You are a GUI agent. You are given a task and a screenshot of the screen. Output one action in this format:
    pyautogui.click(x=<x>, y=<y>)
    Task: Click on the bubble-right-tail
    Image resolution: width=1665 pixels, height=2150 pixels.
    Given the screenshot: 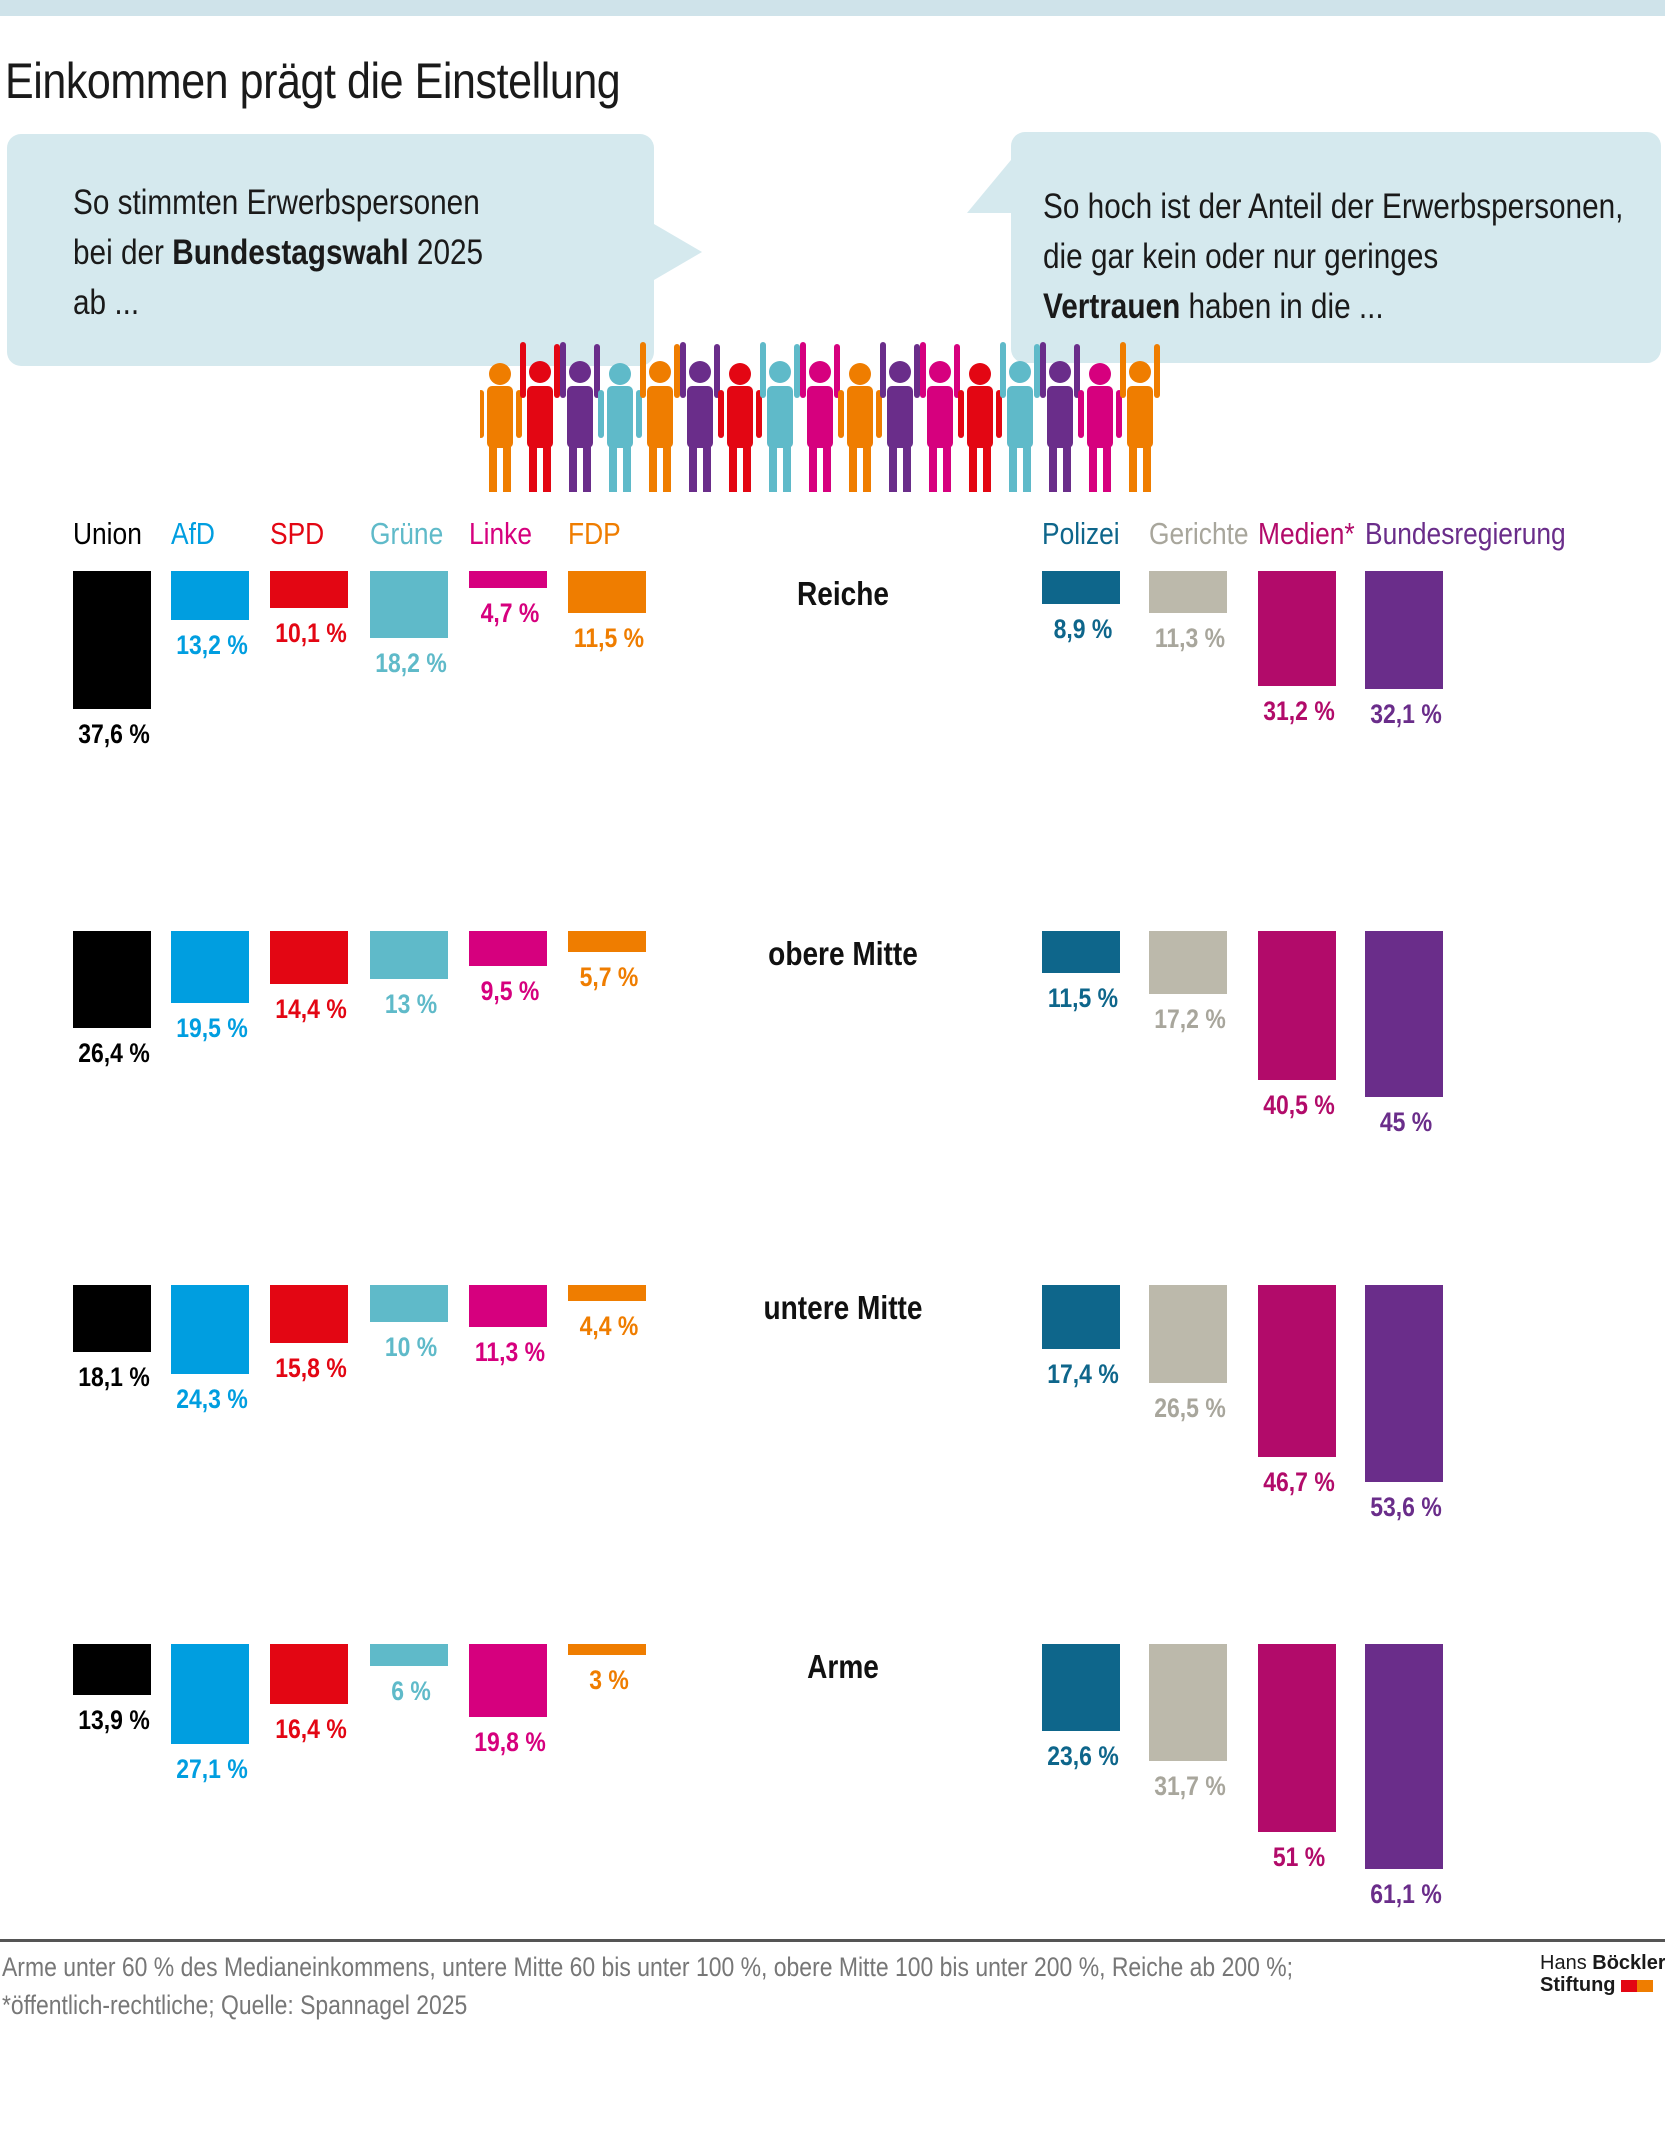 What is the action you would take?
    pyautogui.click(x=989, y=186)
    